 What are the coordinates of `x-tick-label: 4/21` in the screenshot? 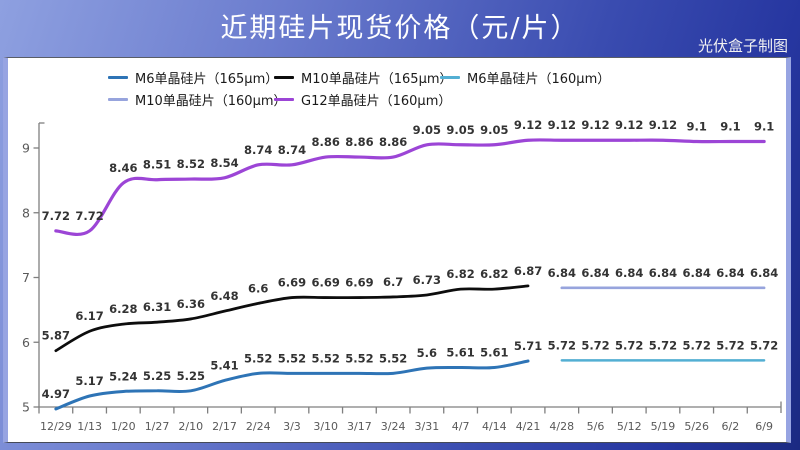 It's located at (528, 426).